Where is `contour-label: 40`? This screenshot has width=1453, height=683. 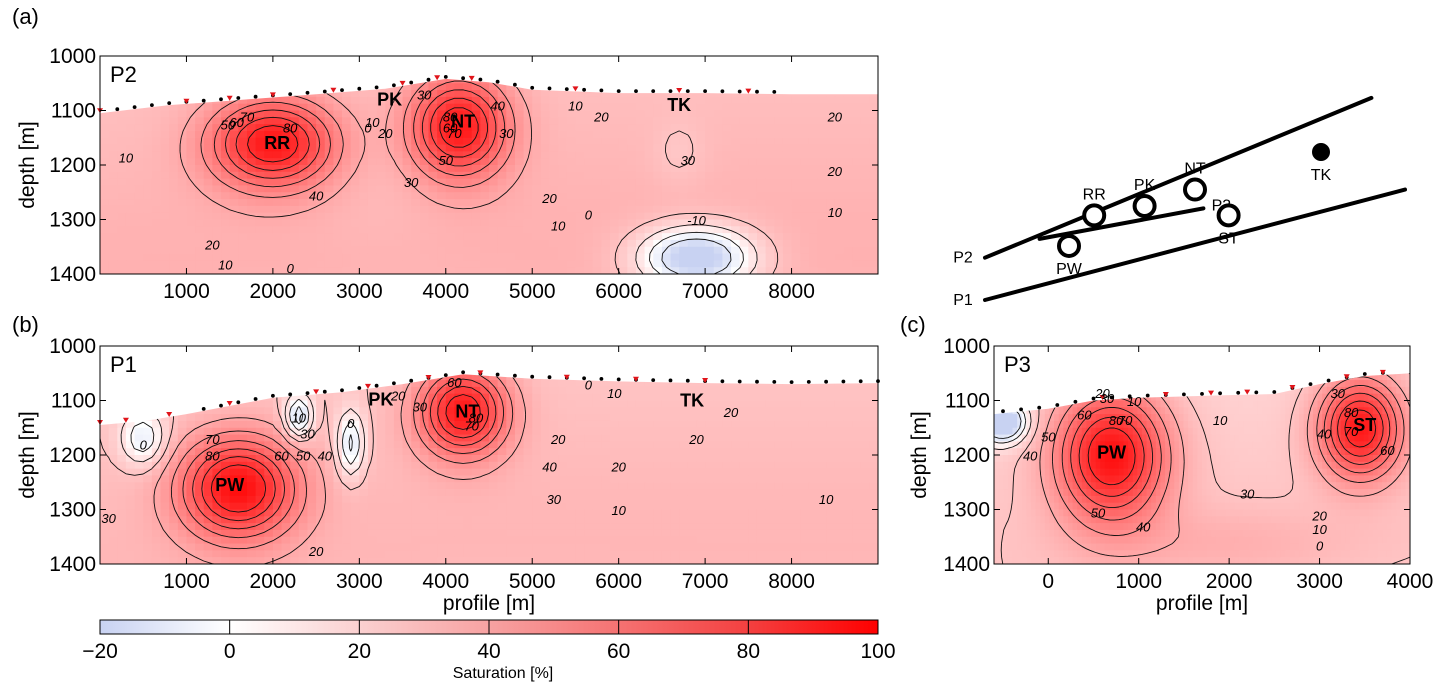 contour-label: 40 is located at coordinates (497, 106).